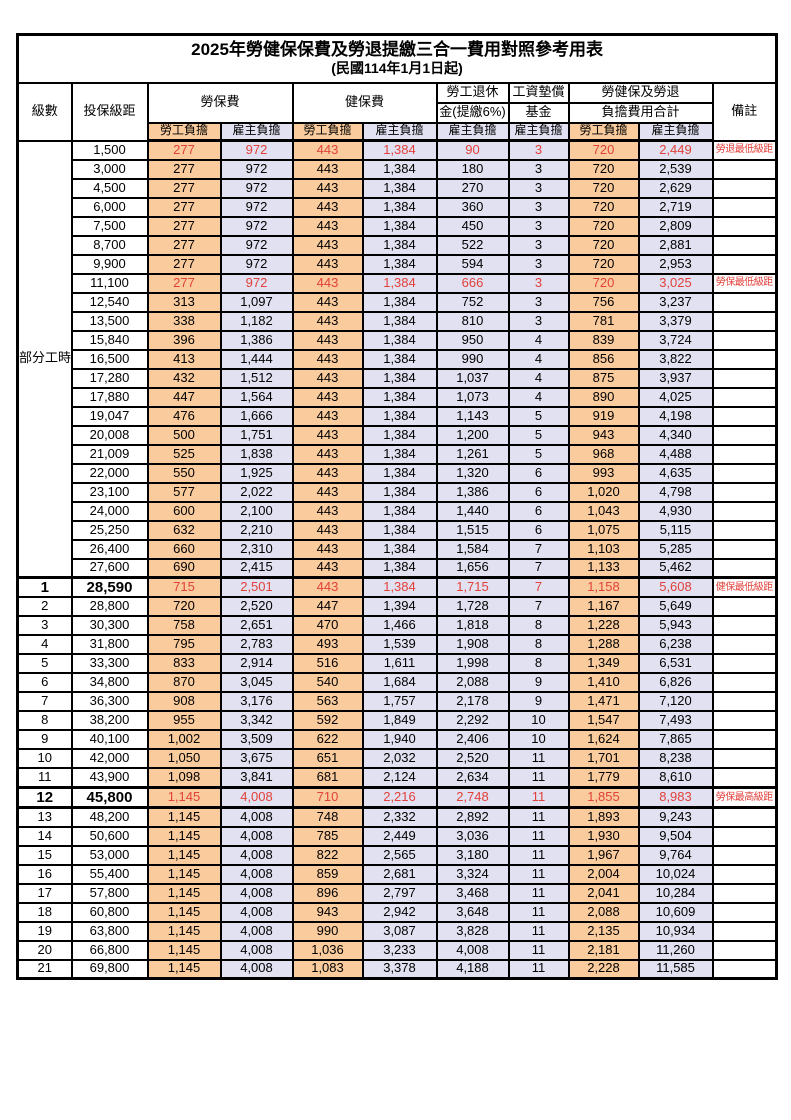  What do you see at coordinates (109, 473) in the screenshot?
I see `salary-bracket-cell: 22,000` at bounding box center [109, 473].